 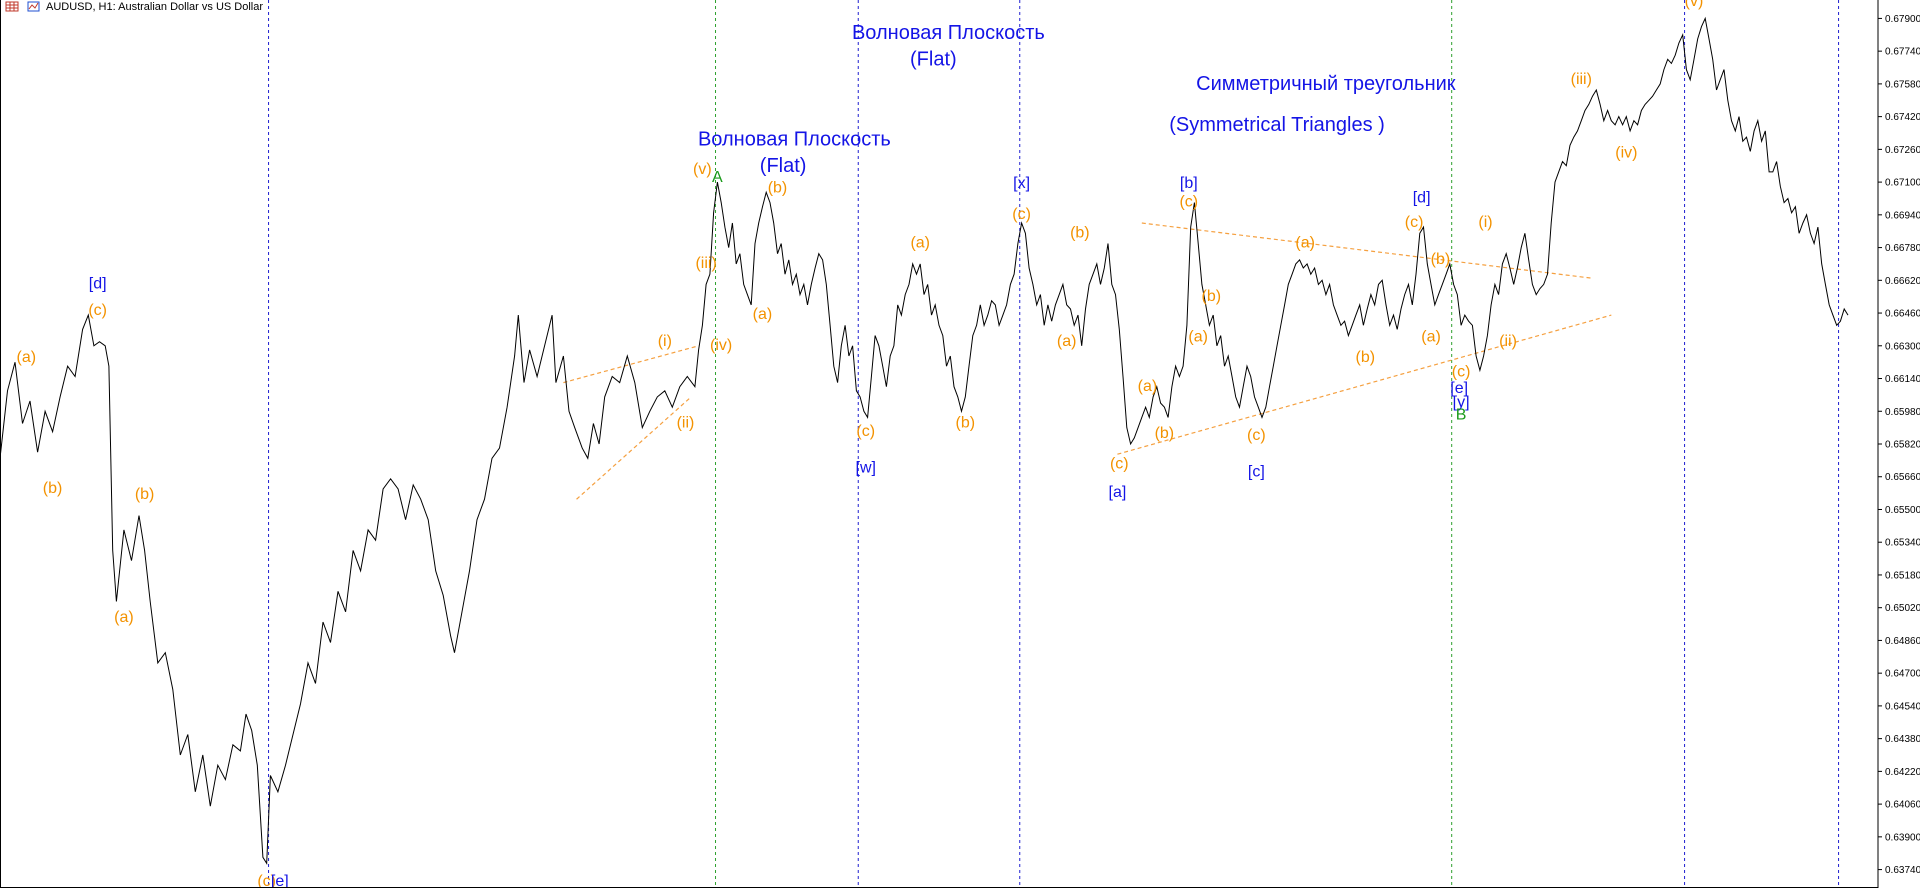 I want to click on wave-label: [b], so click(x=1189, y=183).